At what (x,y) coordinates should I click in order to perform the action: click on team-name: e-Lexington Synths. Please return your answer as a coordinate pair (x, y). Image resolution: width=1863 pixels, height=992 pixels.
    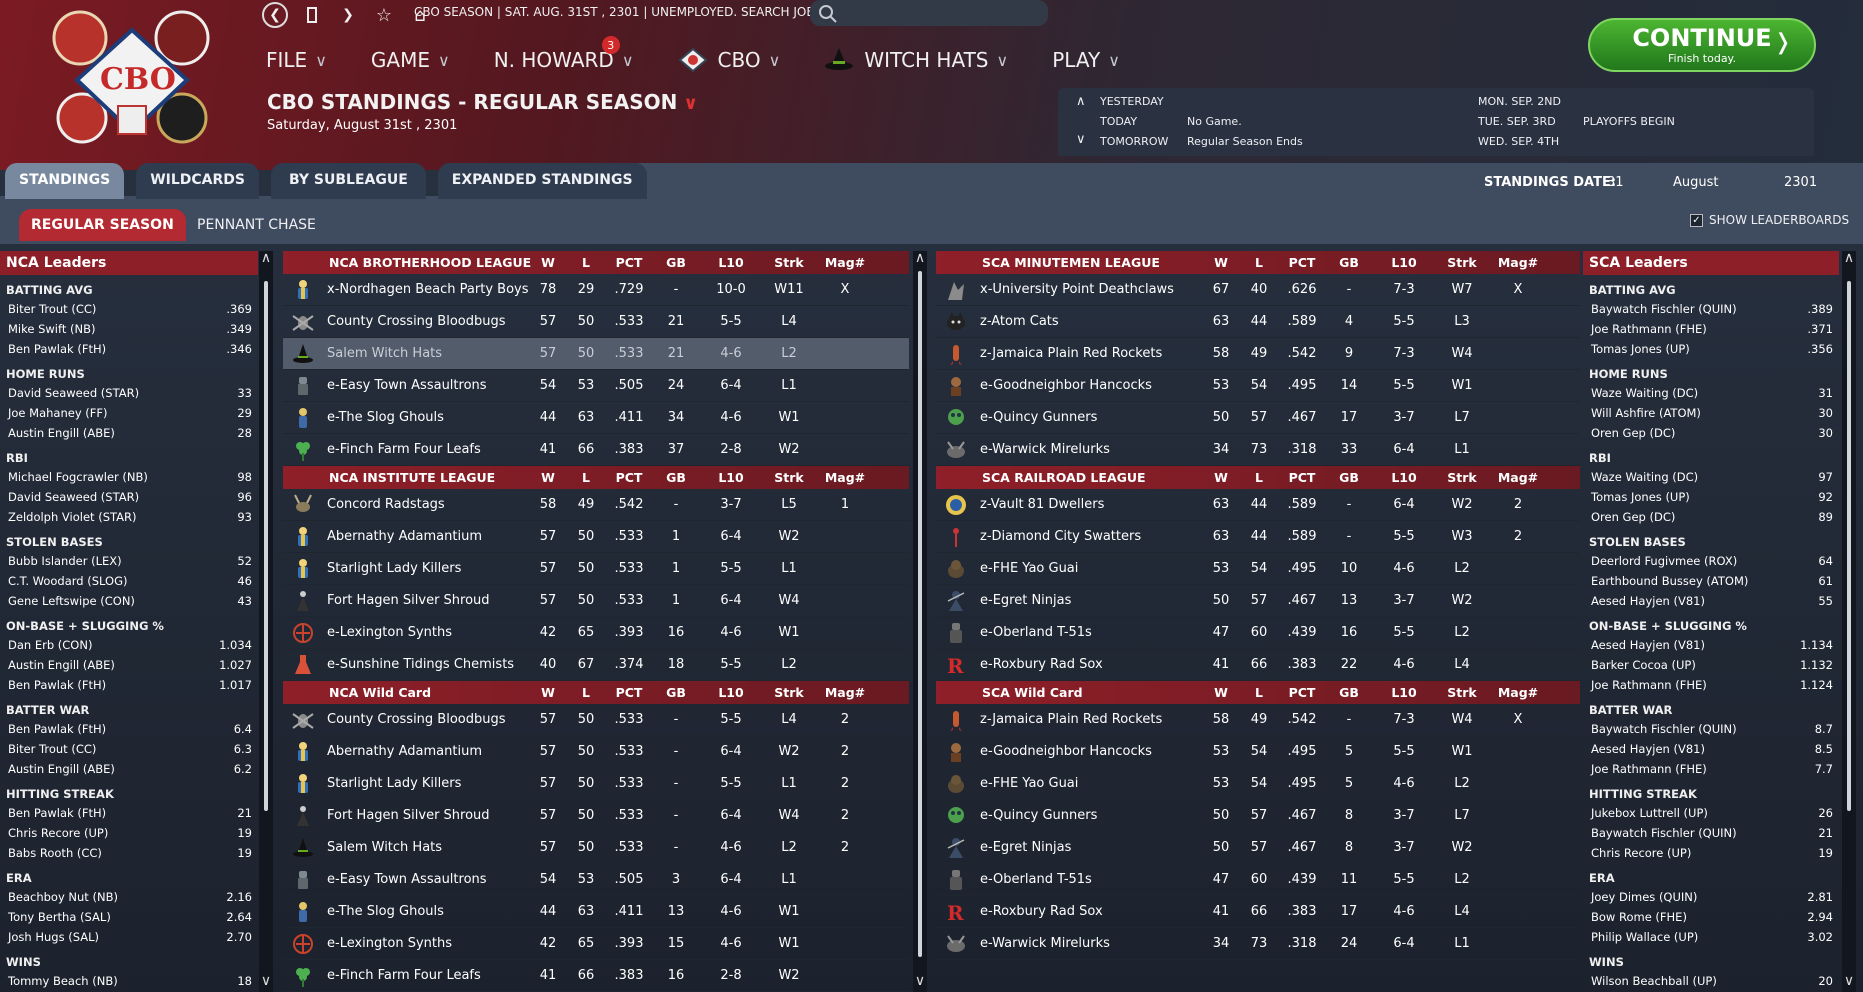
    Looking at the image, I should click on (389, 943).